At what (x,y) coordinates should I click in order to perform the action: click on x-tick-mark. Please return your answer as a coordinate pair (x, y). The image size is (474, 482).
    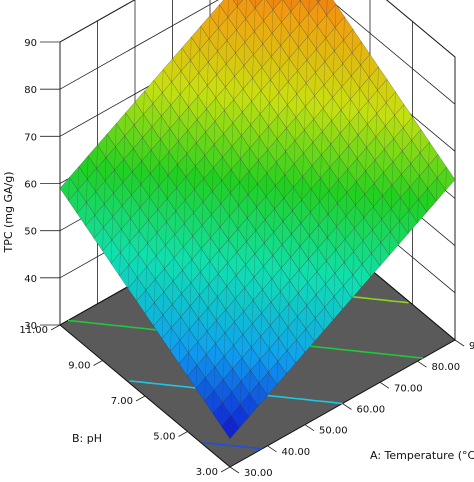
    Looking at the image, I should click on (459, 343).